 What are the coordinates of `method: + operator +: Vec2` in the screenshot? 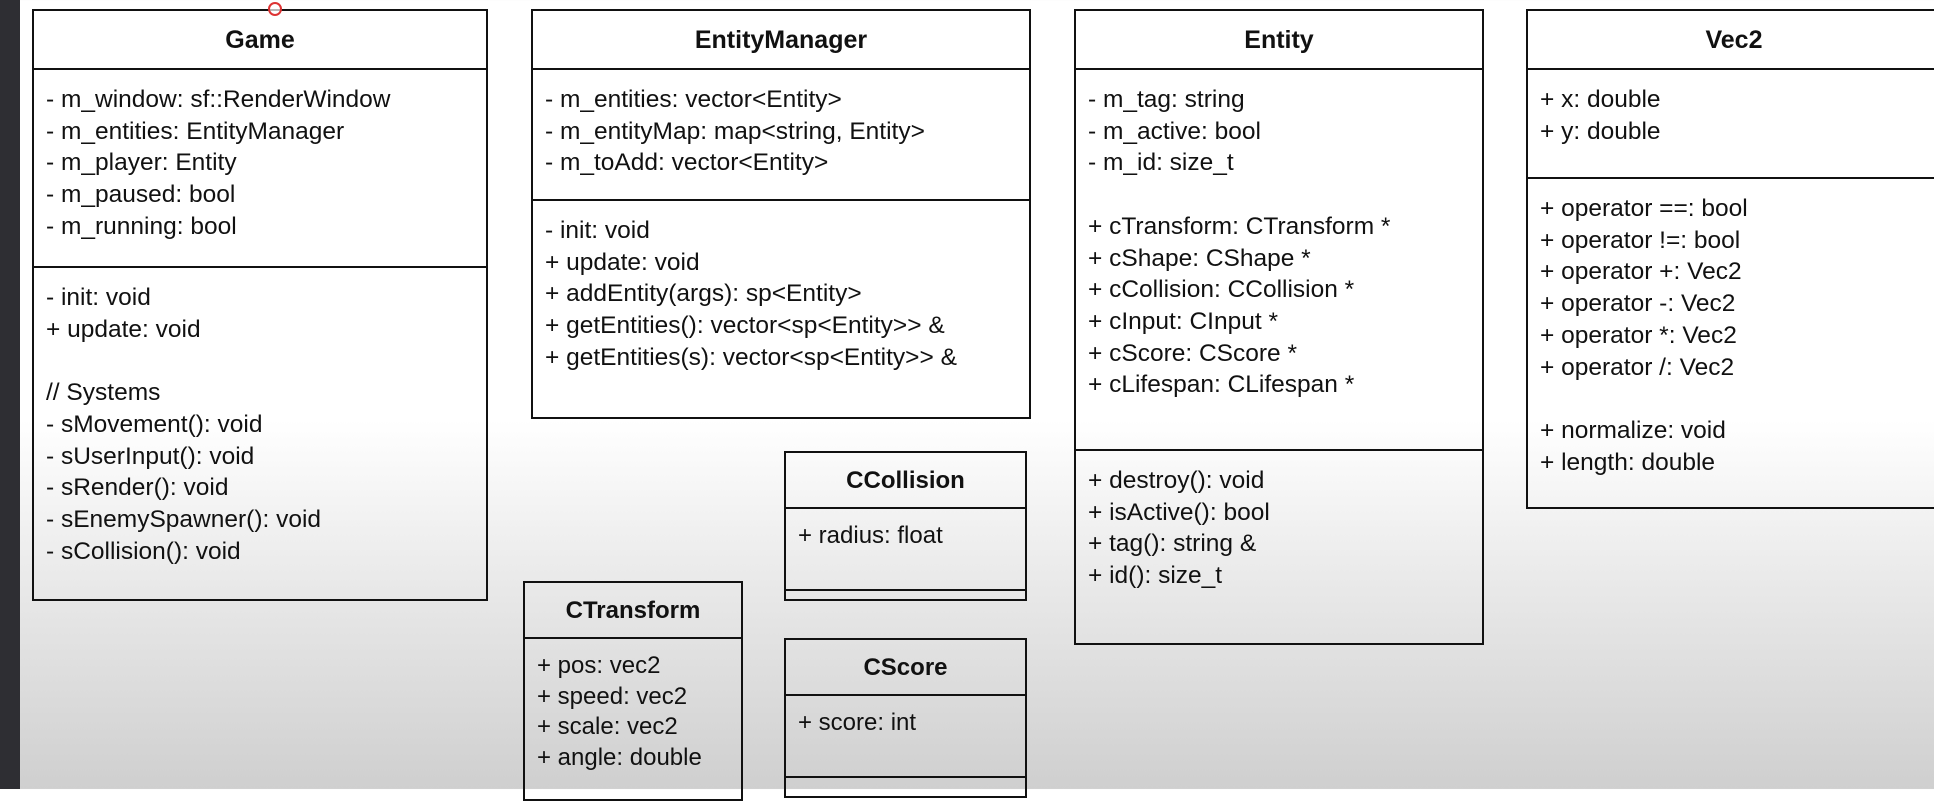 It's located at (1641, 272).